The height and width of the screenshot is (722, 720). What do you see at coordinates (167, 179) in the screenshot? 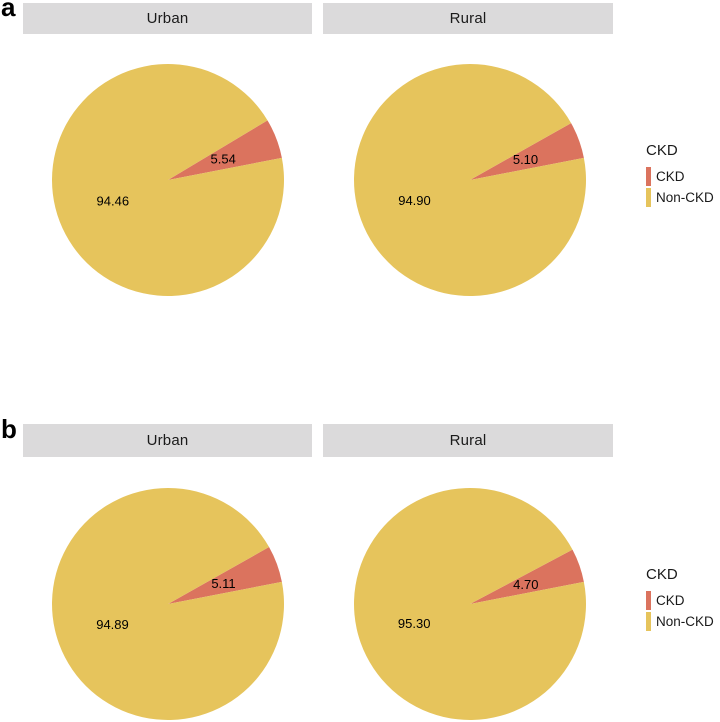
I see `pie-chart-a-urban: 5.54 94.46` at bounding box center [167, 179].